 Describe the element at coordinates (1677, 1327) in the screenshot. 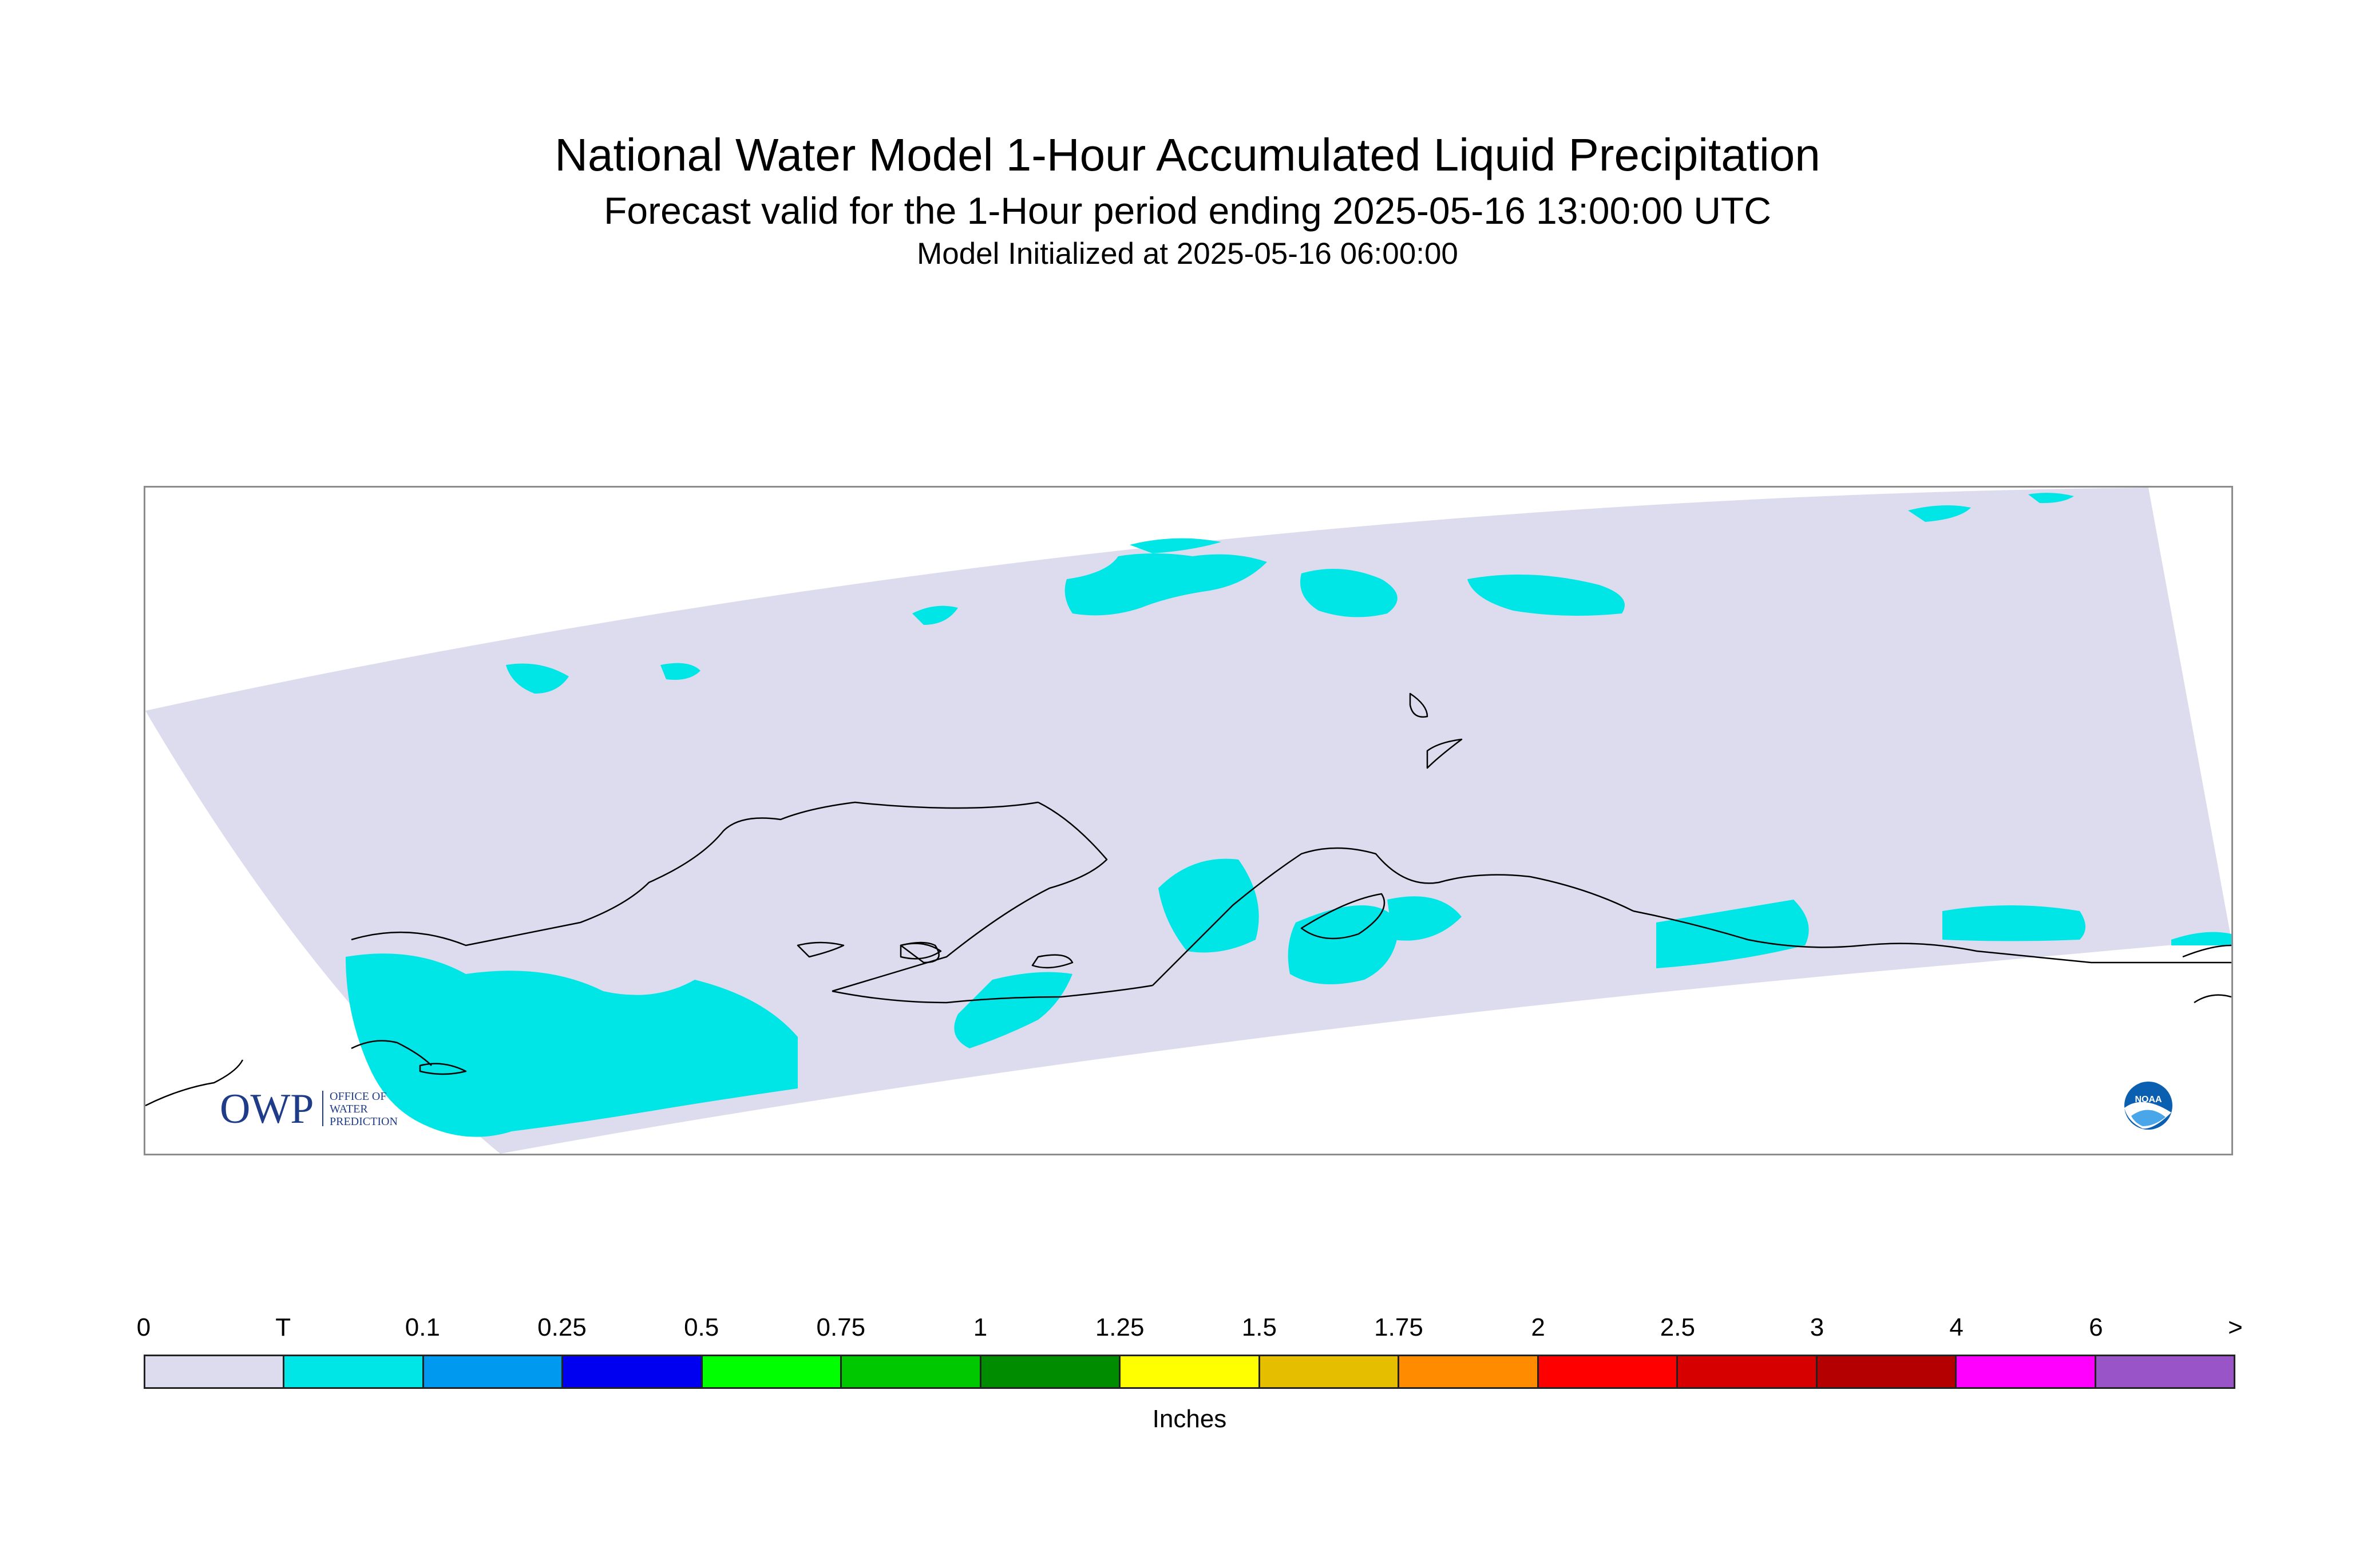

I see `legend-tick-label: 2.5` at that location.